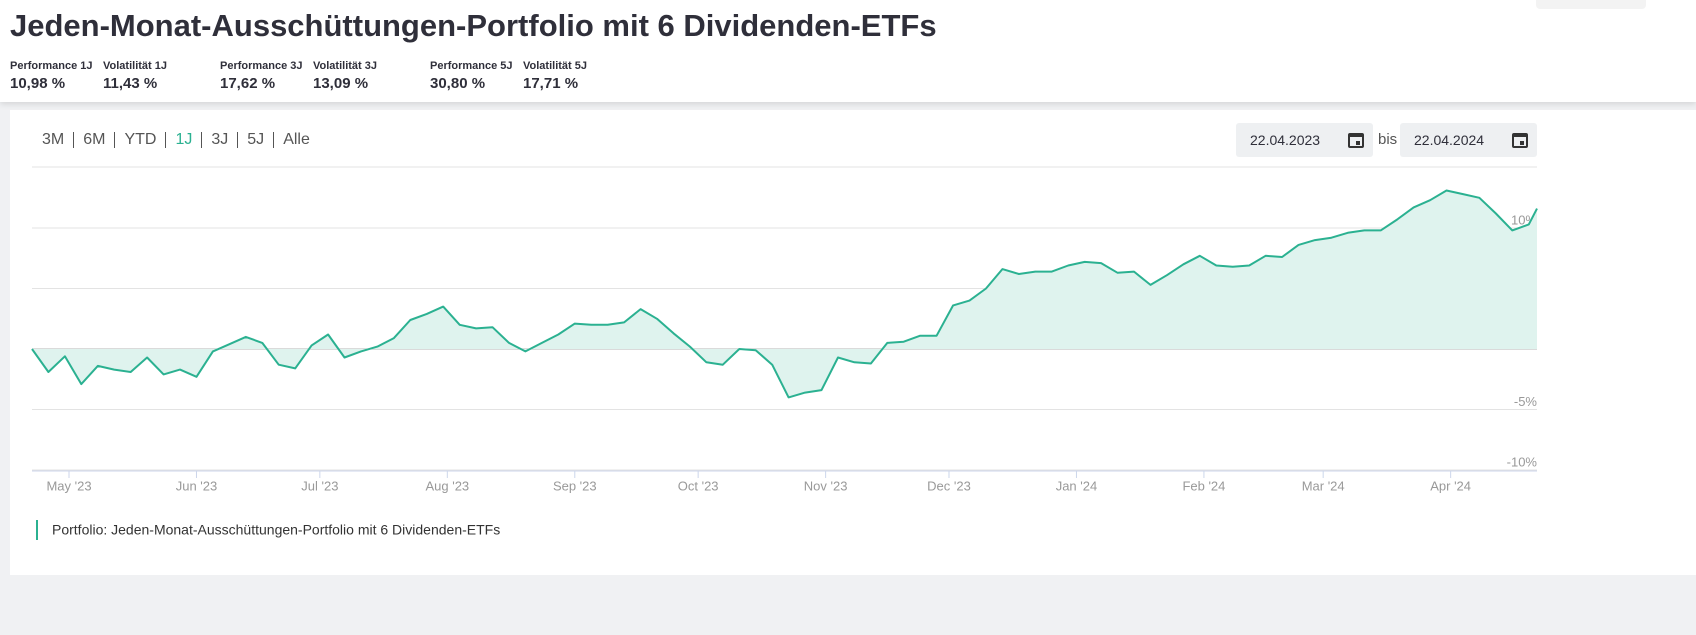 This screenshot has width=1696, height=635. I want to click on date-to-text: 22.04.2024, so click(1449, 140).